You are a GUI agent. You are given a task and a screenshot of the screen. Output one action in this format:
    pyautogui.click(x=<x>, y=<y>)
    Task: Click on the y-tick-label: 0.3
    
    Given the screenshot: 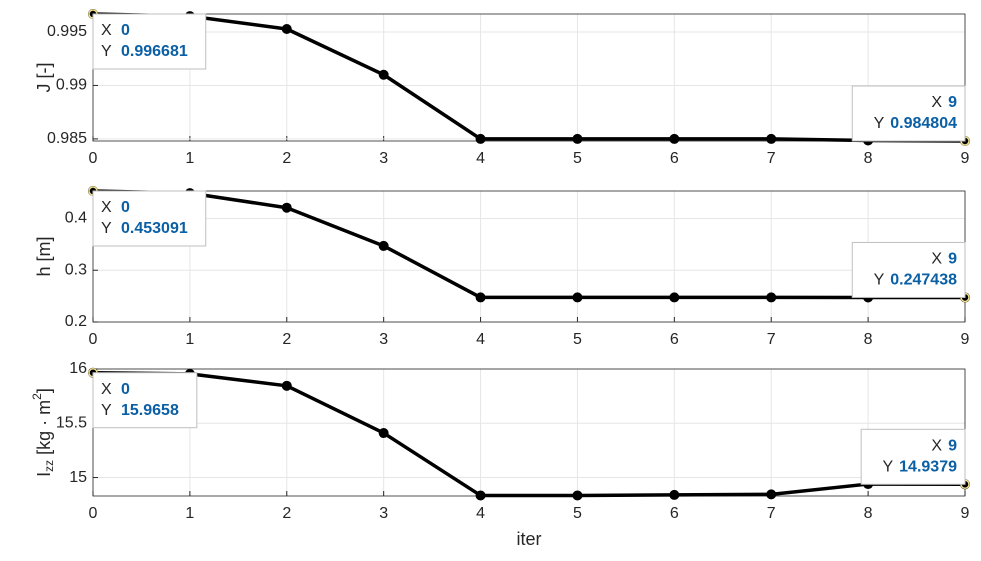 What is the action you would take?
    pyautogui.click(x=76, y=269)
    